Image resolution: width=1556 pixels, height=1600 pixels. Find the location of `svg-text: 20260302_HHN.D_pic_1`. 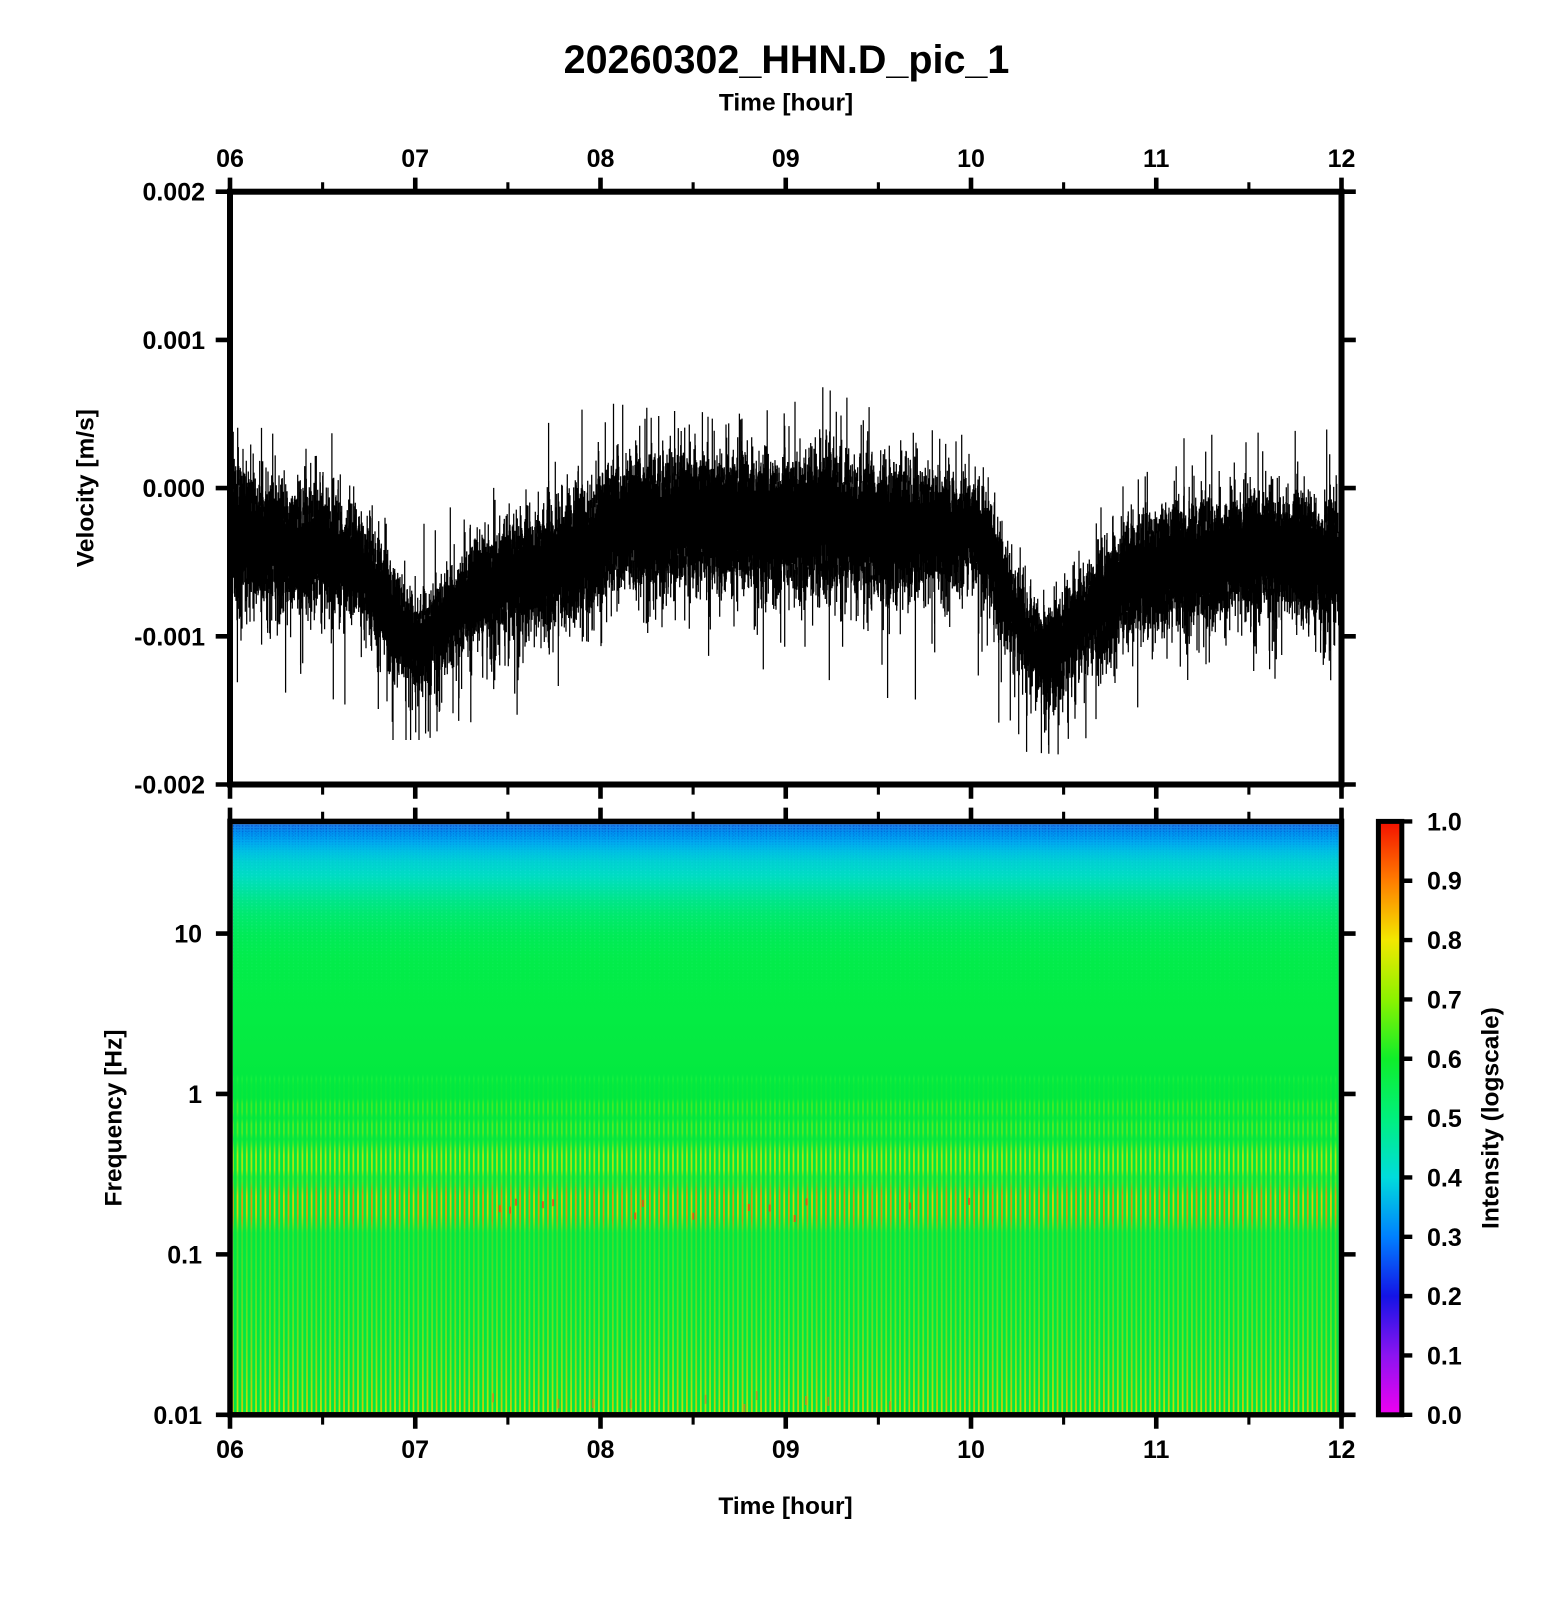

svg-text: 20260302_HHN.D_pic_1 is located at coordinates (787, 60).